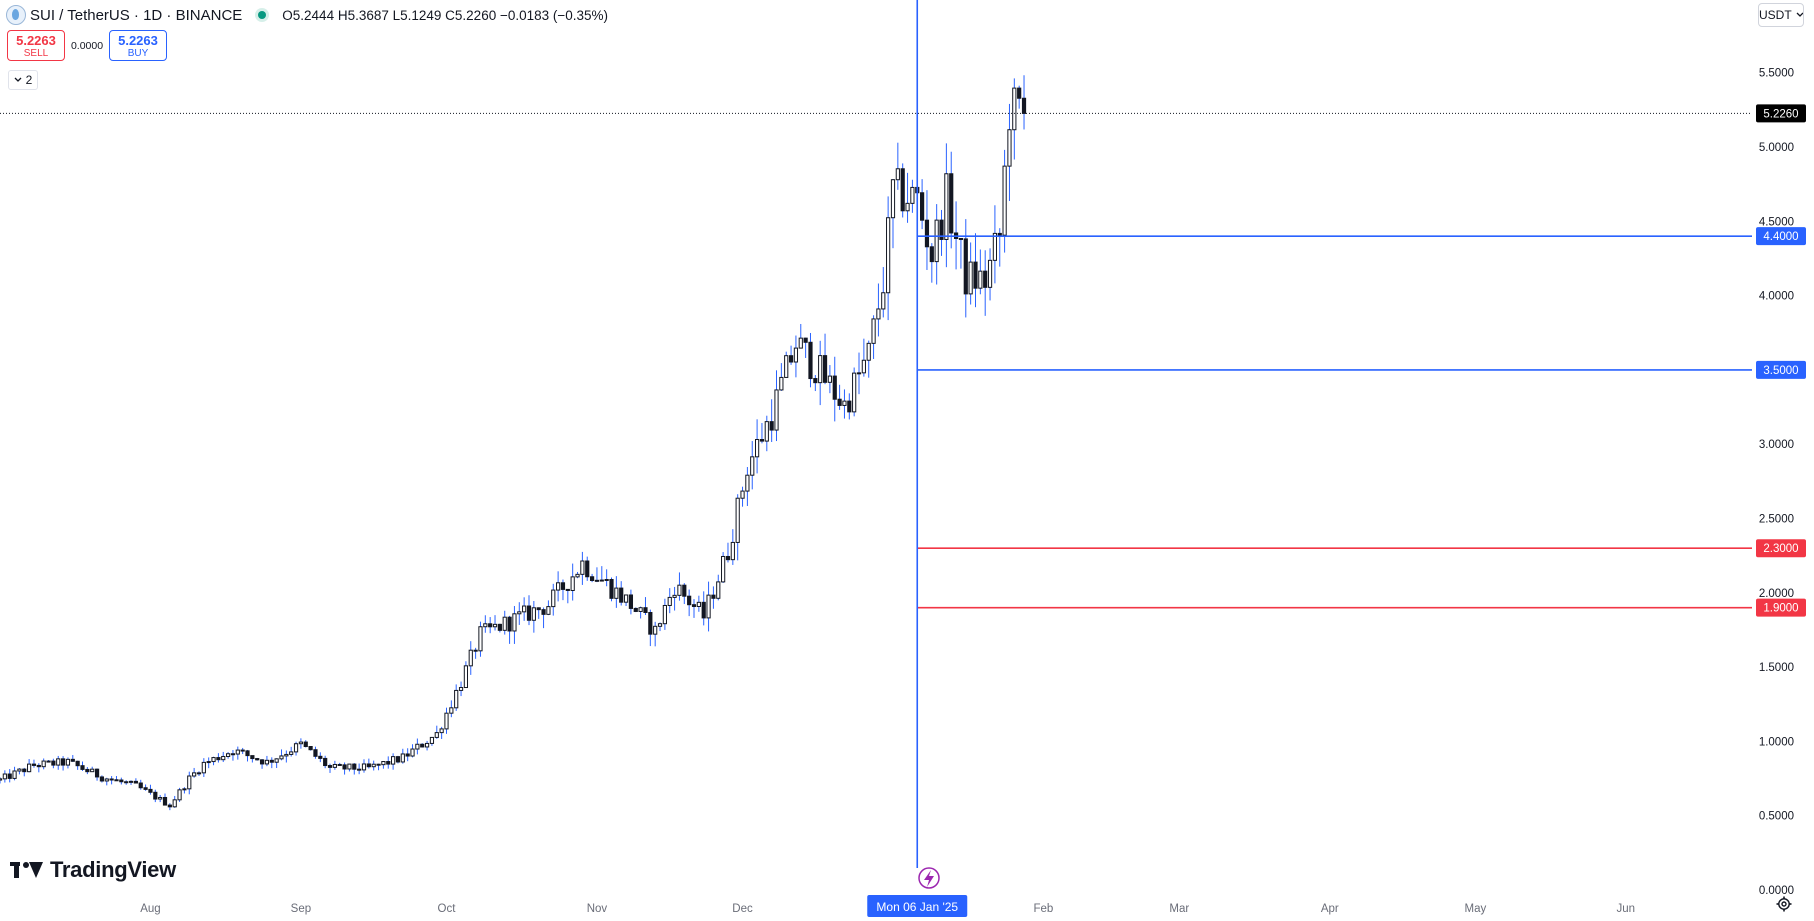 Image resolution: width=1814 pixels, height=921 pixels. Describe the element at coordinates (16, 15) in the screenshot. I see `sui-logo-icon` at that location.